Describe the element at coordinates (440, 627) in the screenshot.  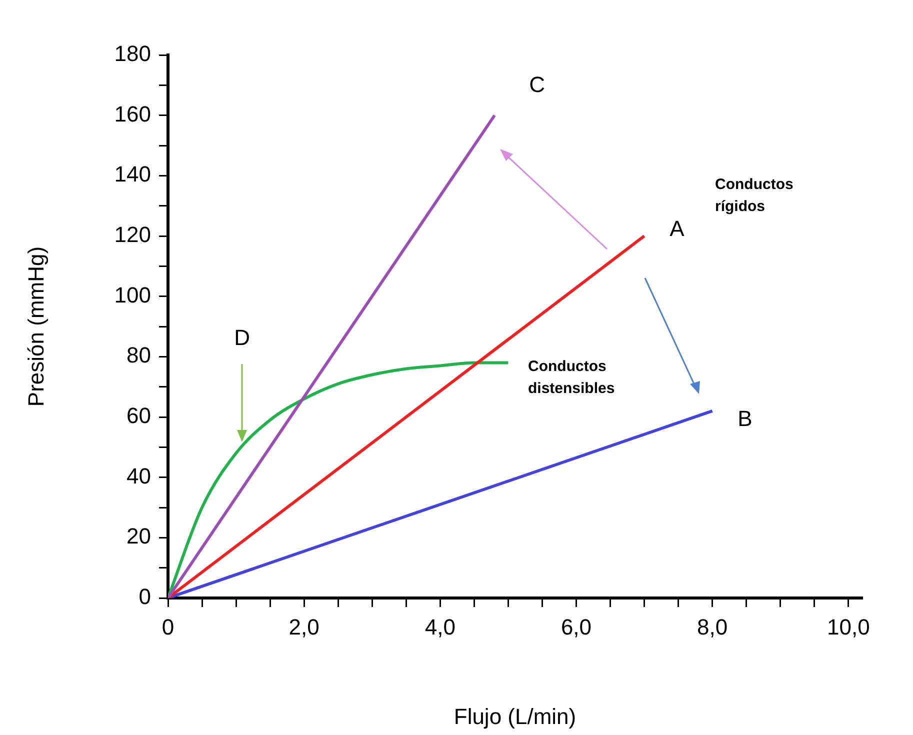
I see `x-tick-label: 4,0` at that location.